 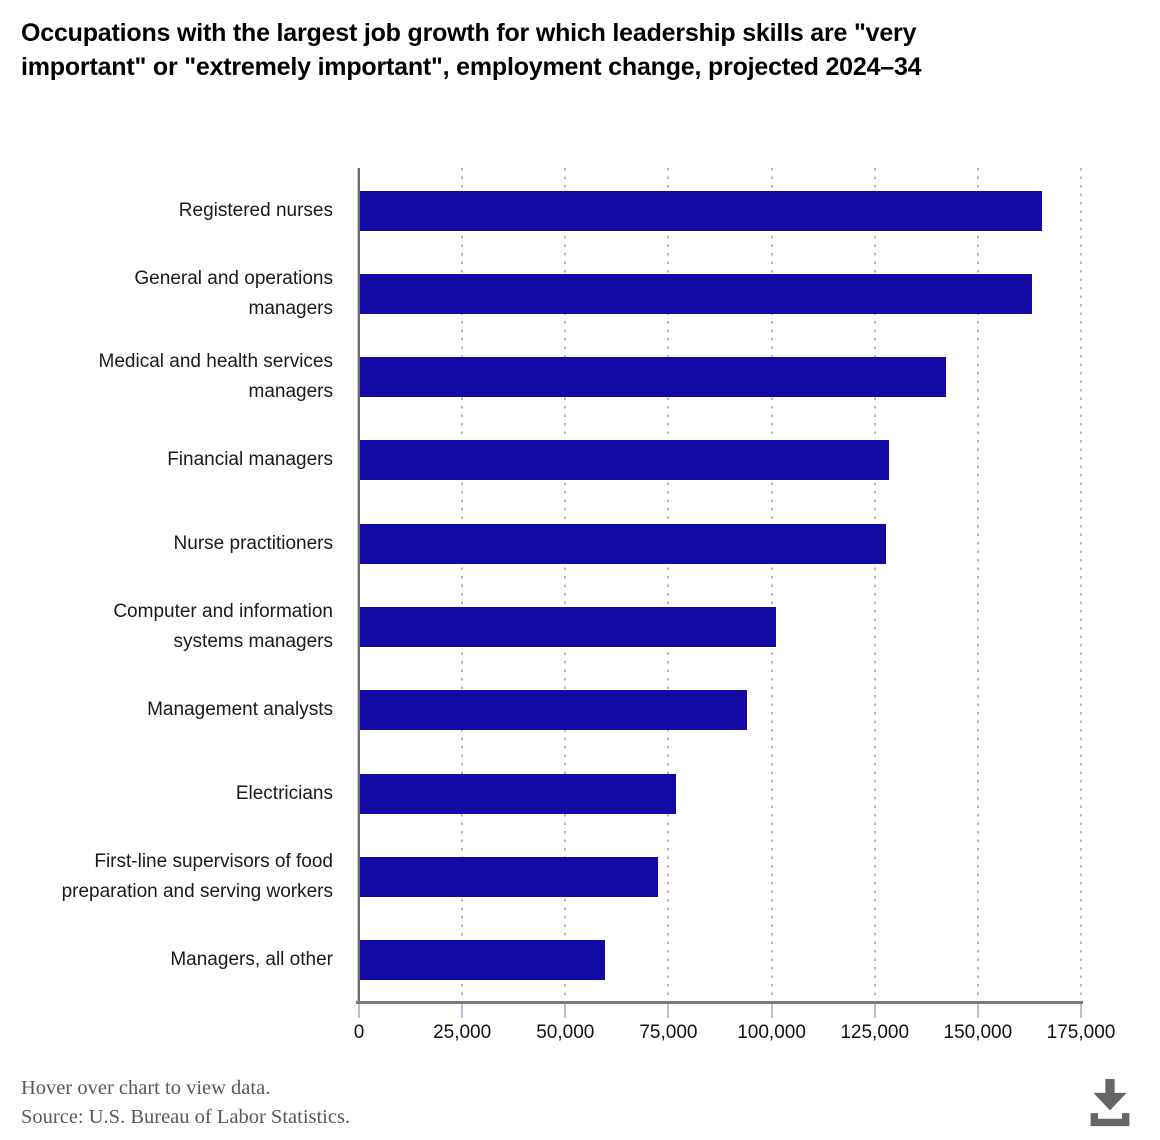 I want to click on x-tick-label: 100,000, so click(x=771, y=1032).